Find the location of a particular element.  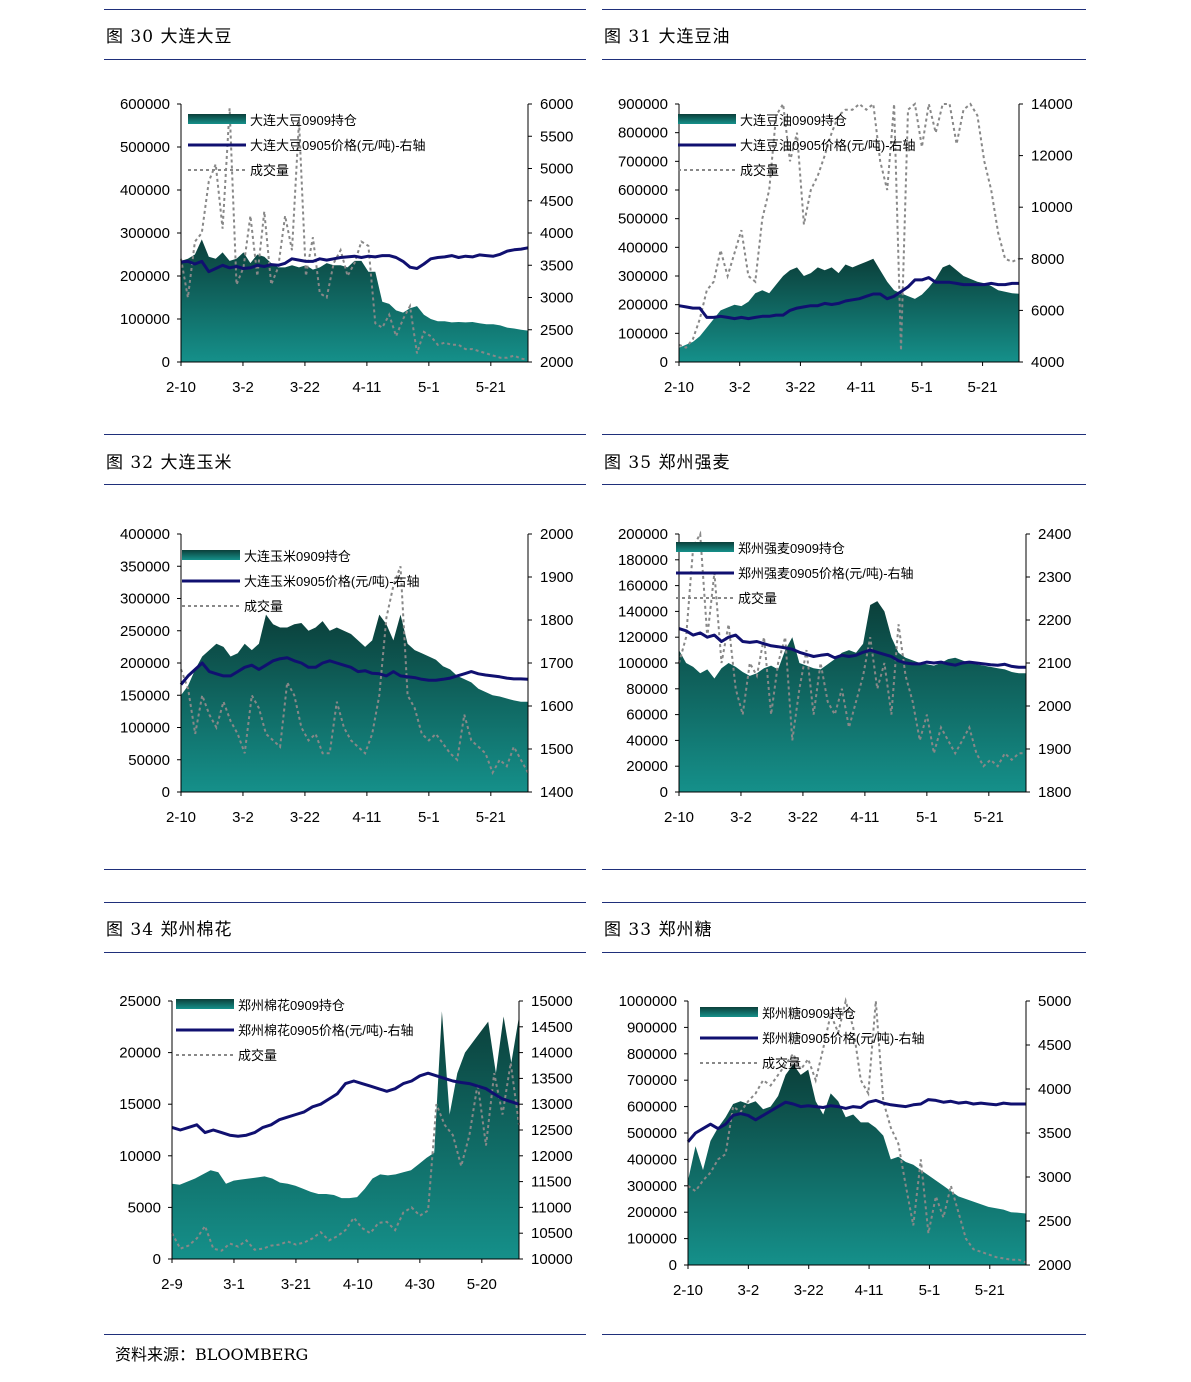

left-tick-label: 60000 is located at coordinates (647, 715).